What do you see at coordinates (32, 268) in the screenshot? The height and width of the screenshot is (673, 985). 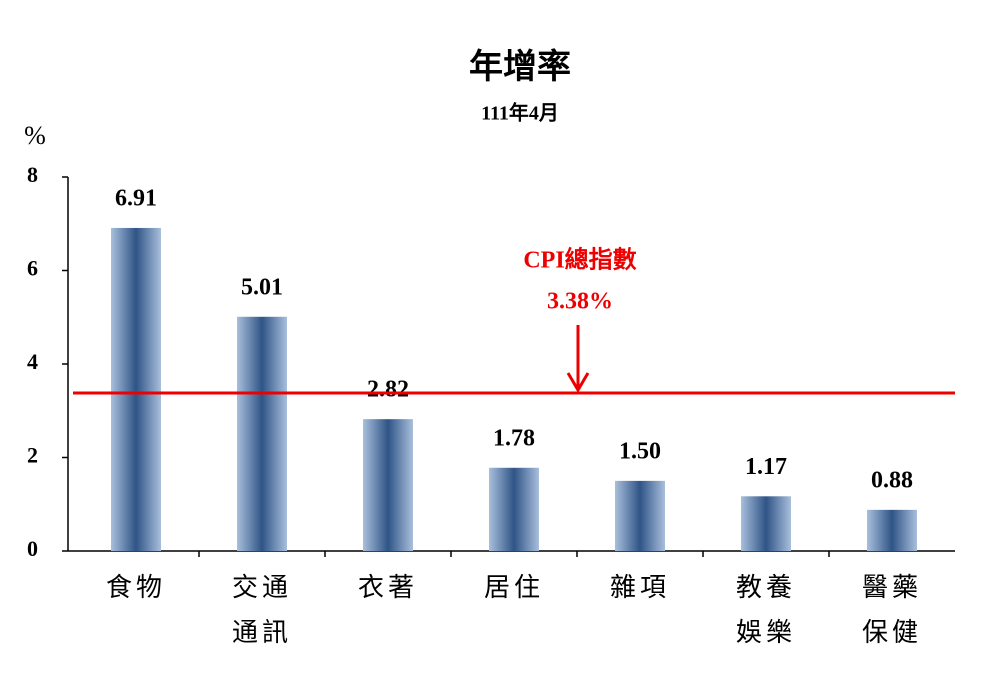 I see `y-tick-label: 6` at bounding box center [32, 268].